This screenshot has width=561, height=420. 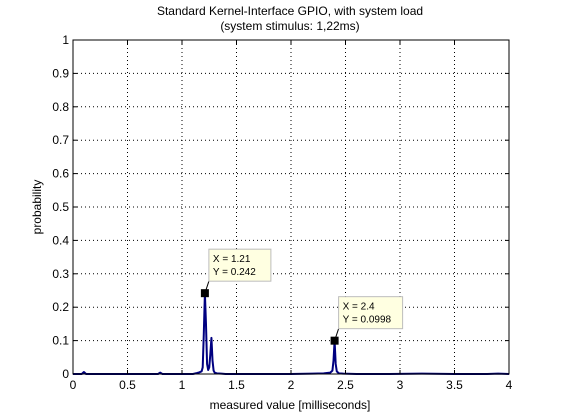 I want to click on y-tick-label: 0.1, so click(x=60, y=341).